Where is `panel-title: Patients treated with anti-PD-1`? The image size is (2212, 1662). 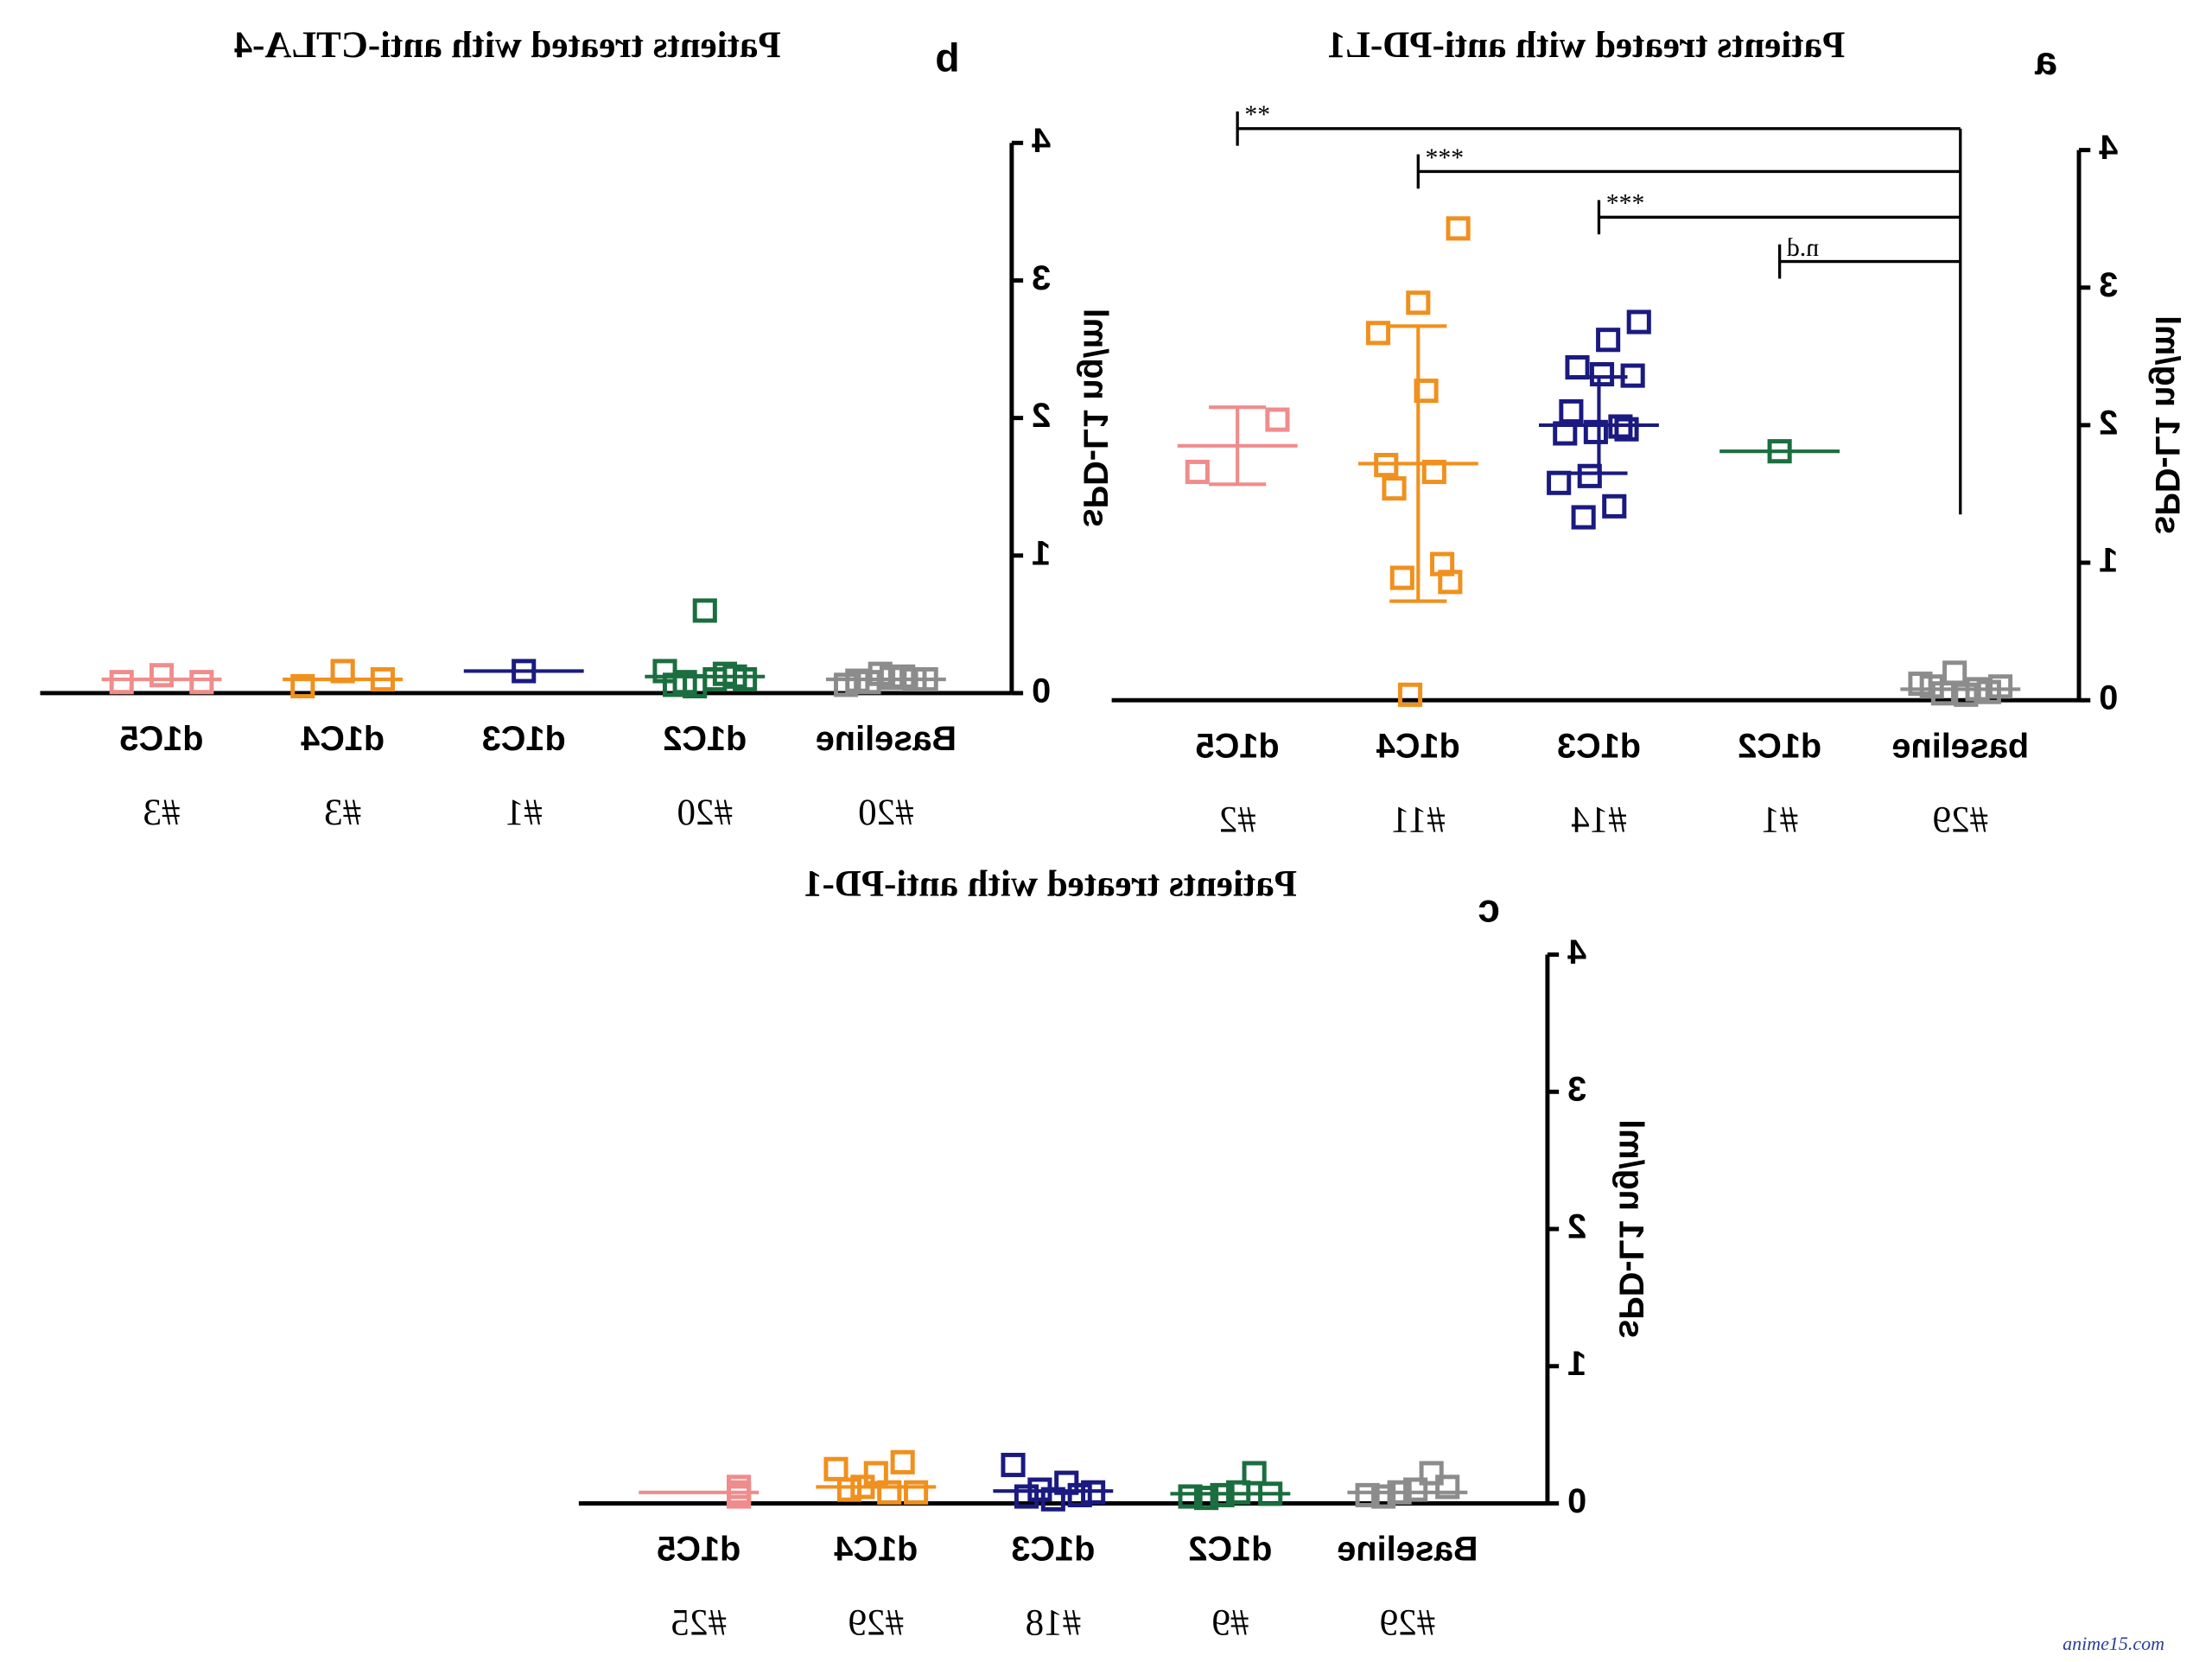 panel-title: Patients treated with anti-PD-1 is located at coordinates (1050, 884).